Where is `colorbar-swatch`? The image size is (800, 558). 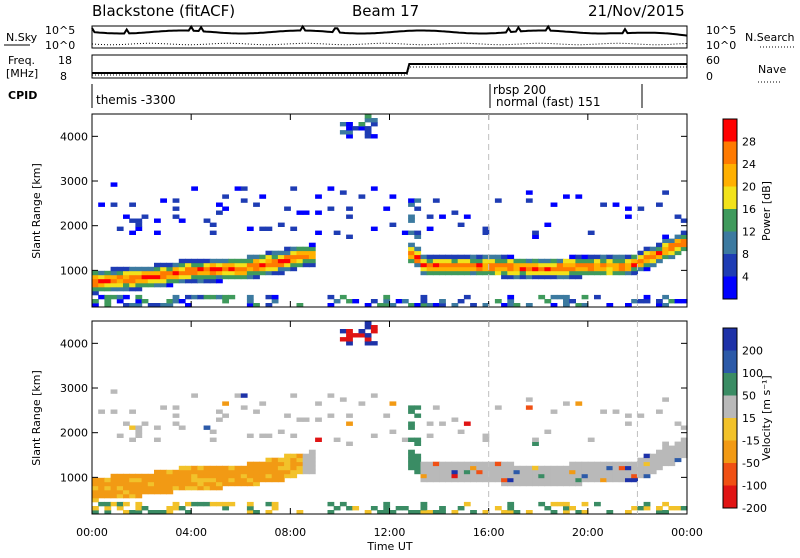
colorbar-swatch is located at coordinates (730, 130).